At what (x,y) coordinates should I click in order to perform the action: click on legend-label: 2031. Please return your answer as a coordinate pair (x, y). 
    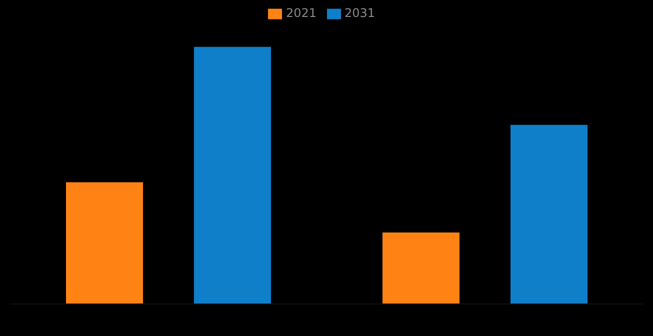
    Looking at the image, I should click on (360, 13).